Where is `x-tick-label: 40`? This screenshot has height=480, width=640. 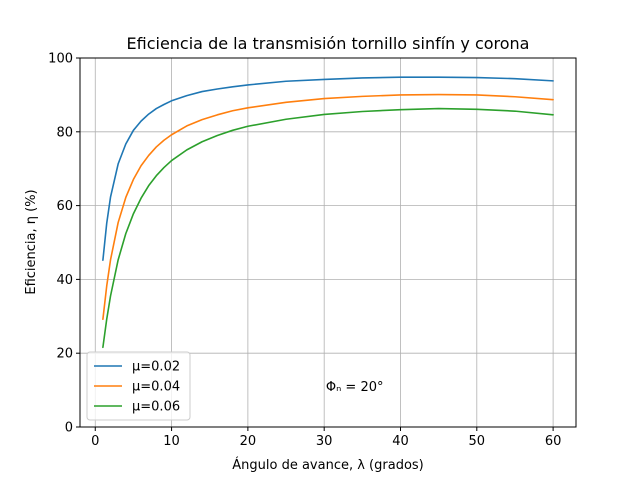
x-tick-label: 40 is located at coordinates (400, 441).